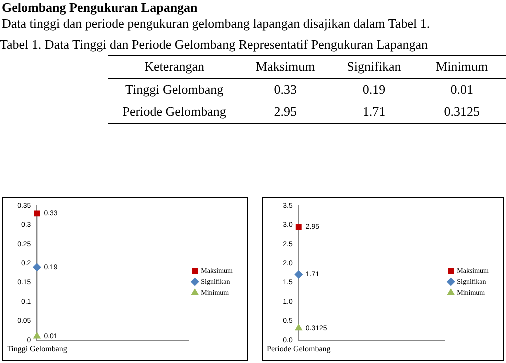 Image resolution: width=506 pixels, height=363 pixels. I want to click on text: 2.95, so click(285, 112).